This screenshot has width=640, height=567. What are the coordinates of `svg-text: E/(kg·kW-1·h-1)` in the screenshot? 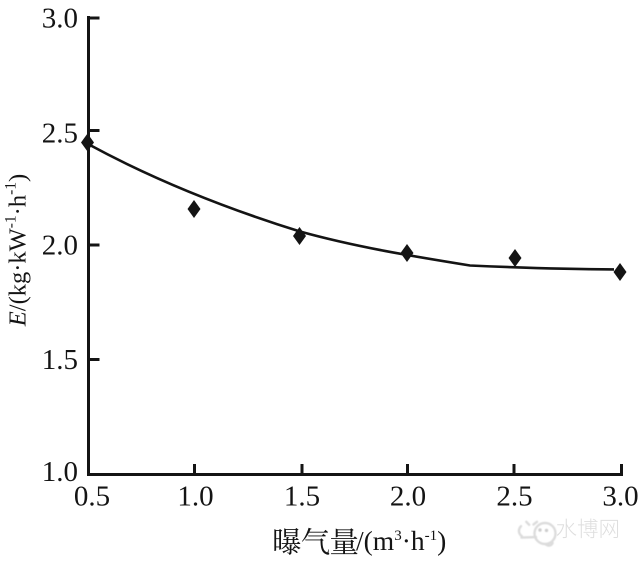 It's located at (17, 250).